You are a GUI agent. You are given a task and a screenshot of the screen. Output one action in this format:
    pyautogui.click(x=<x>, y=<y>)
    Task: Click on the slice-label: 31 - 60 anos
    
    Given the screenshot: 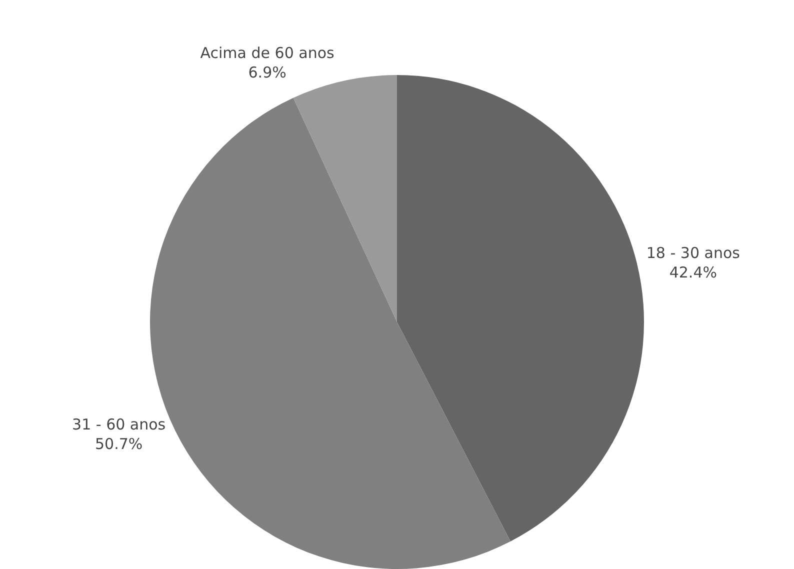 What is the action you would take?
    pyautogui.click(x=119, y=425)
    